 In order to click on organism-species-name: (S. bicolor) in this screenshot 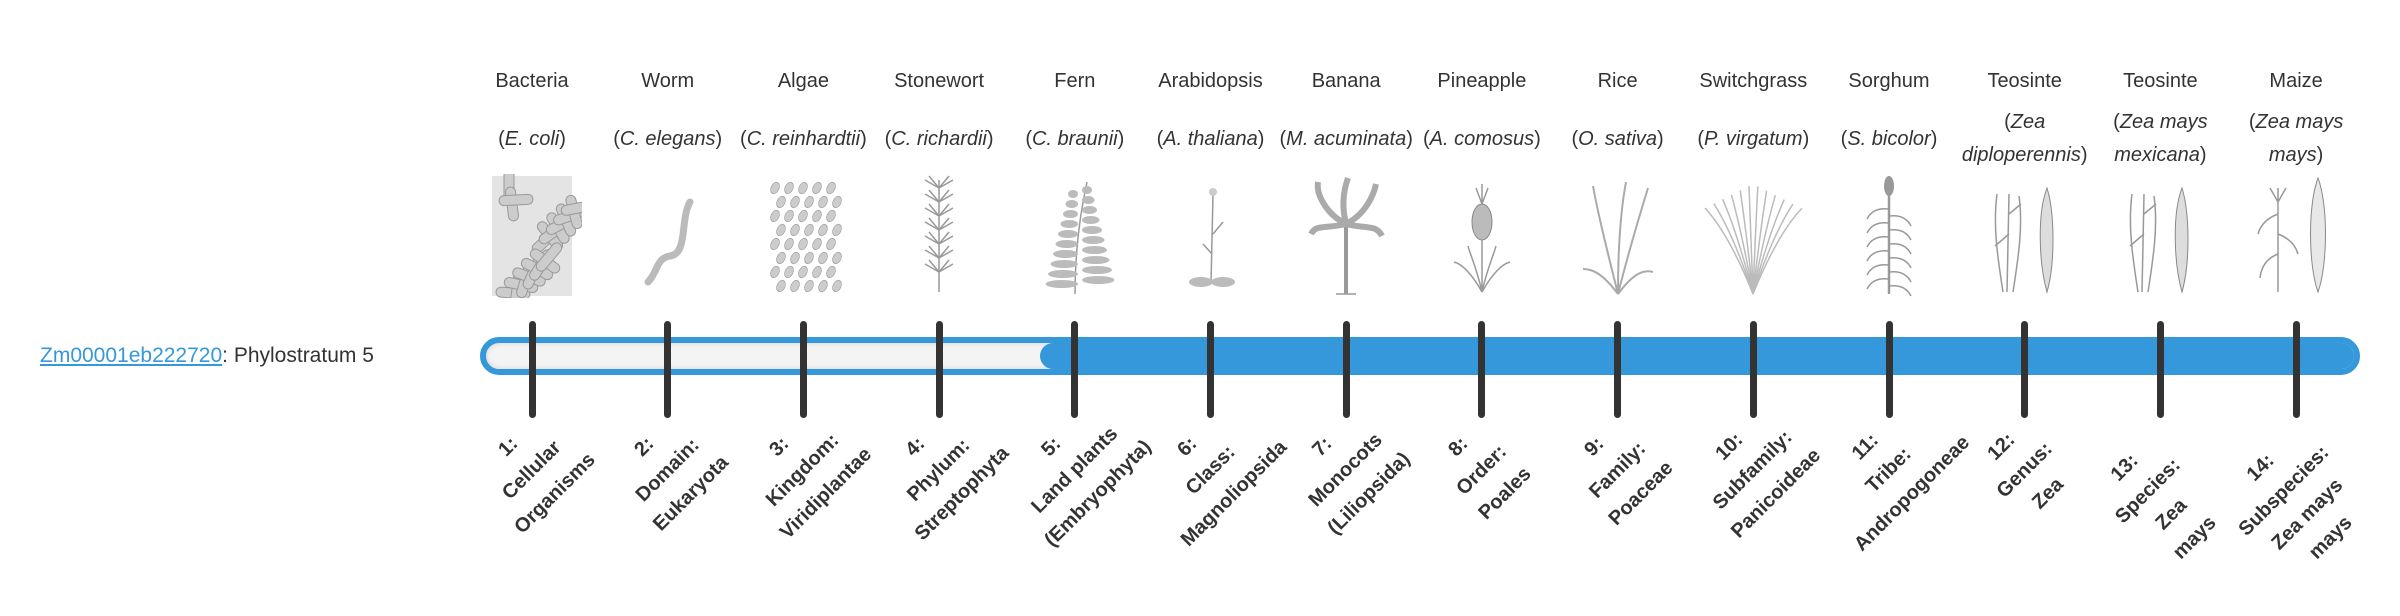, I will do `click(1889, 138)`.